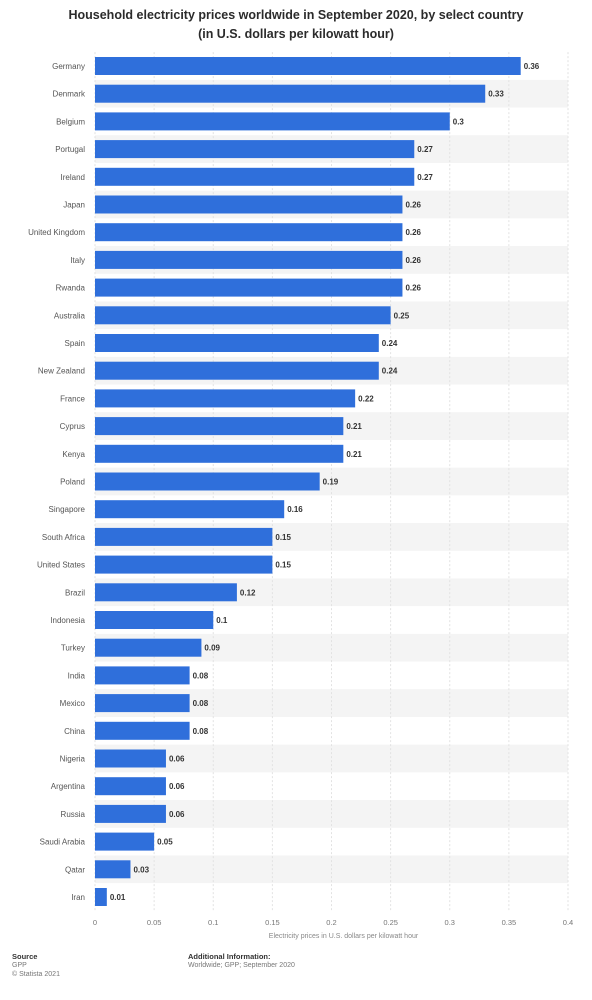 The image size is (592, 1000). I want to click on value-label: 0.3, so click(459, 121).